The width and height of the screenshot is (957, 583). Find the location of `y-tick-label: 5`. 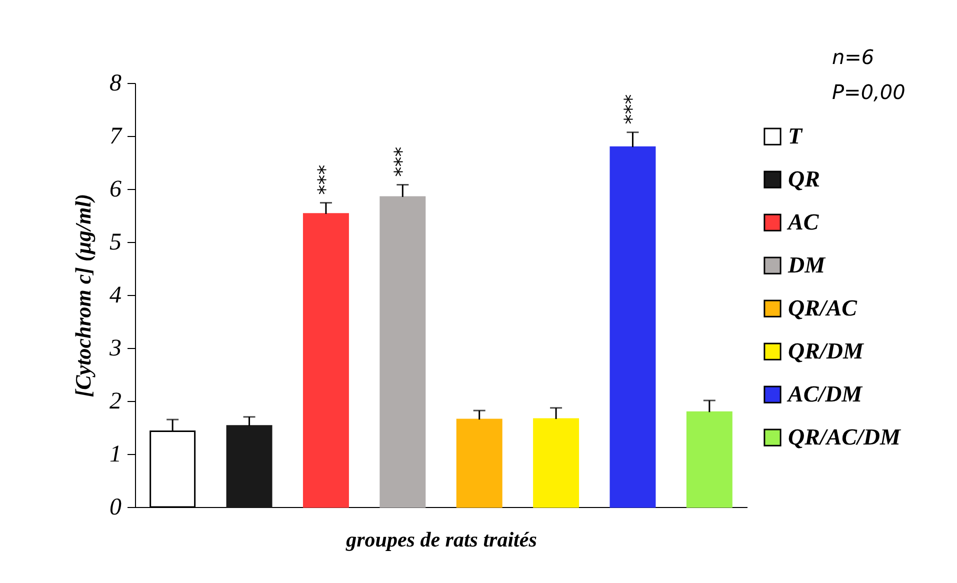

y-tick-label: 5 is located at coordinates (116, 243).